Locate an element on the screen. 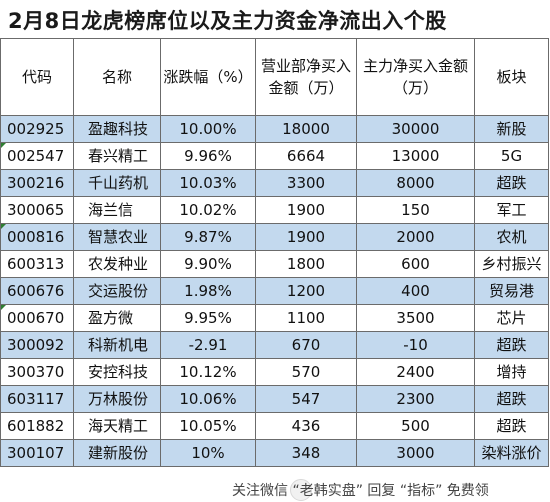  cell-name: 建新股份 is located at coordinates (117, 453).